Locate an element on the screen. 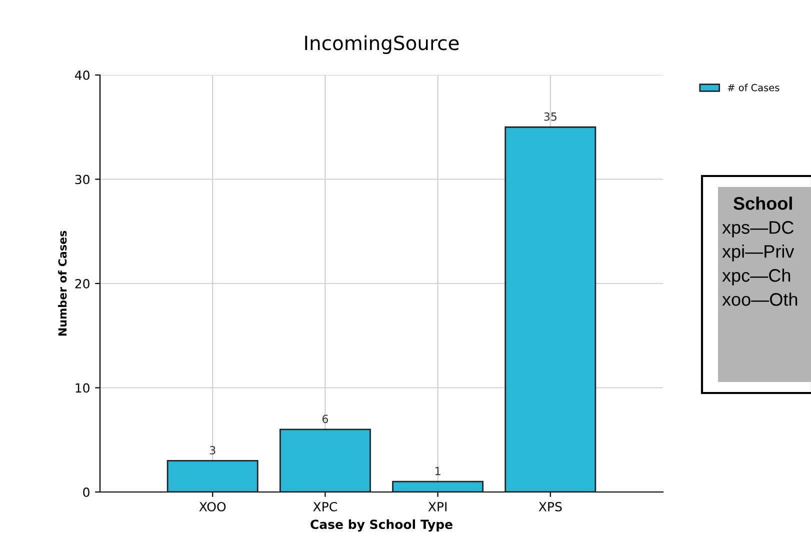 The image size is (811, 556). x-tick-label: XOO is located at coordinates (212, 507).